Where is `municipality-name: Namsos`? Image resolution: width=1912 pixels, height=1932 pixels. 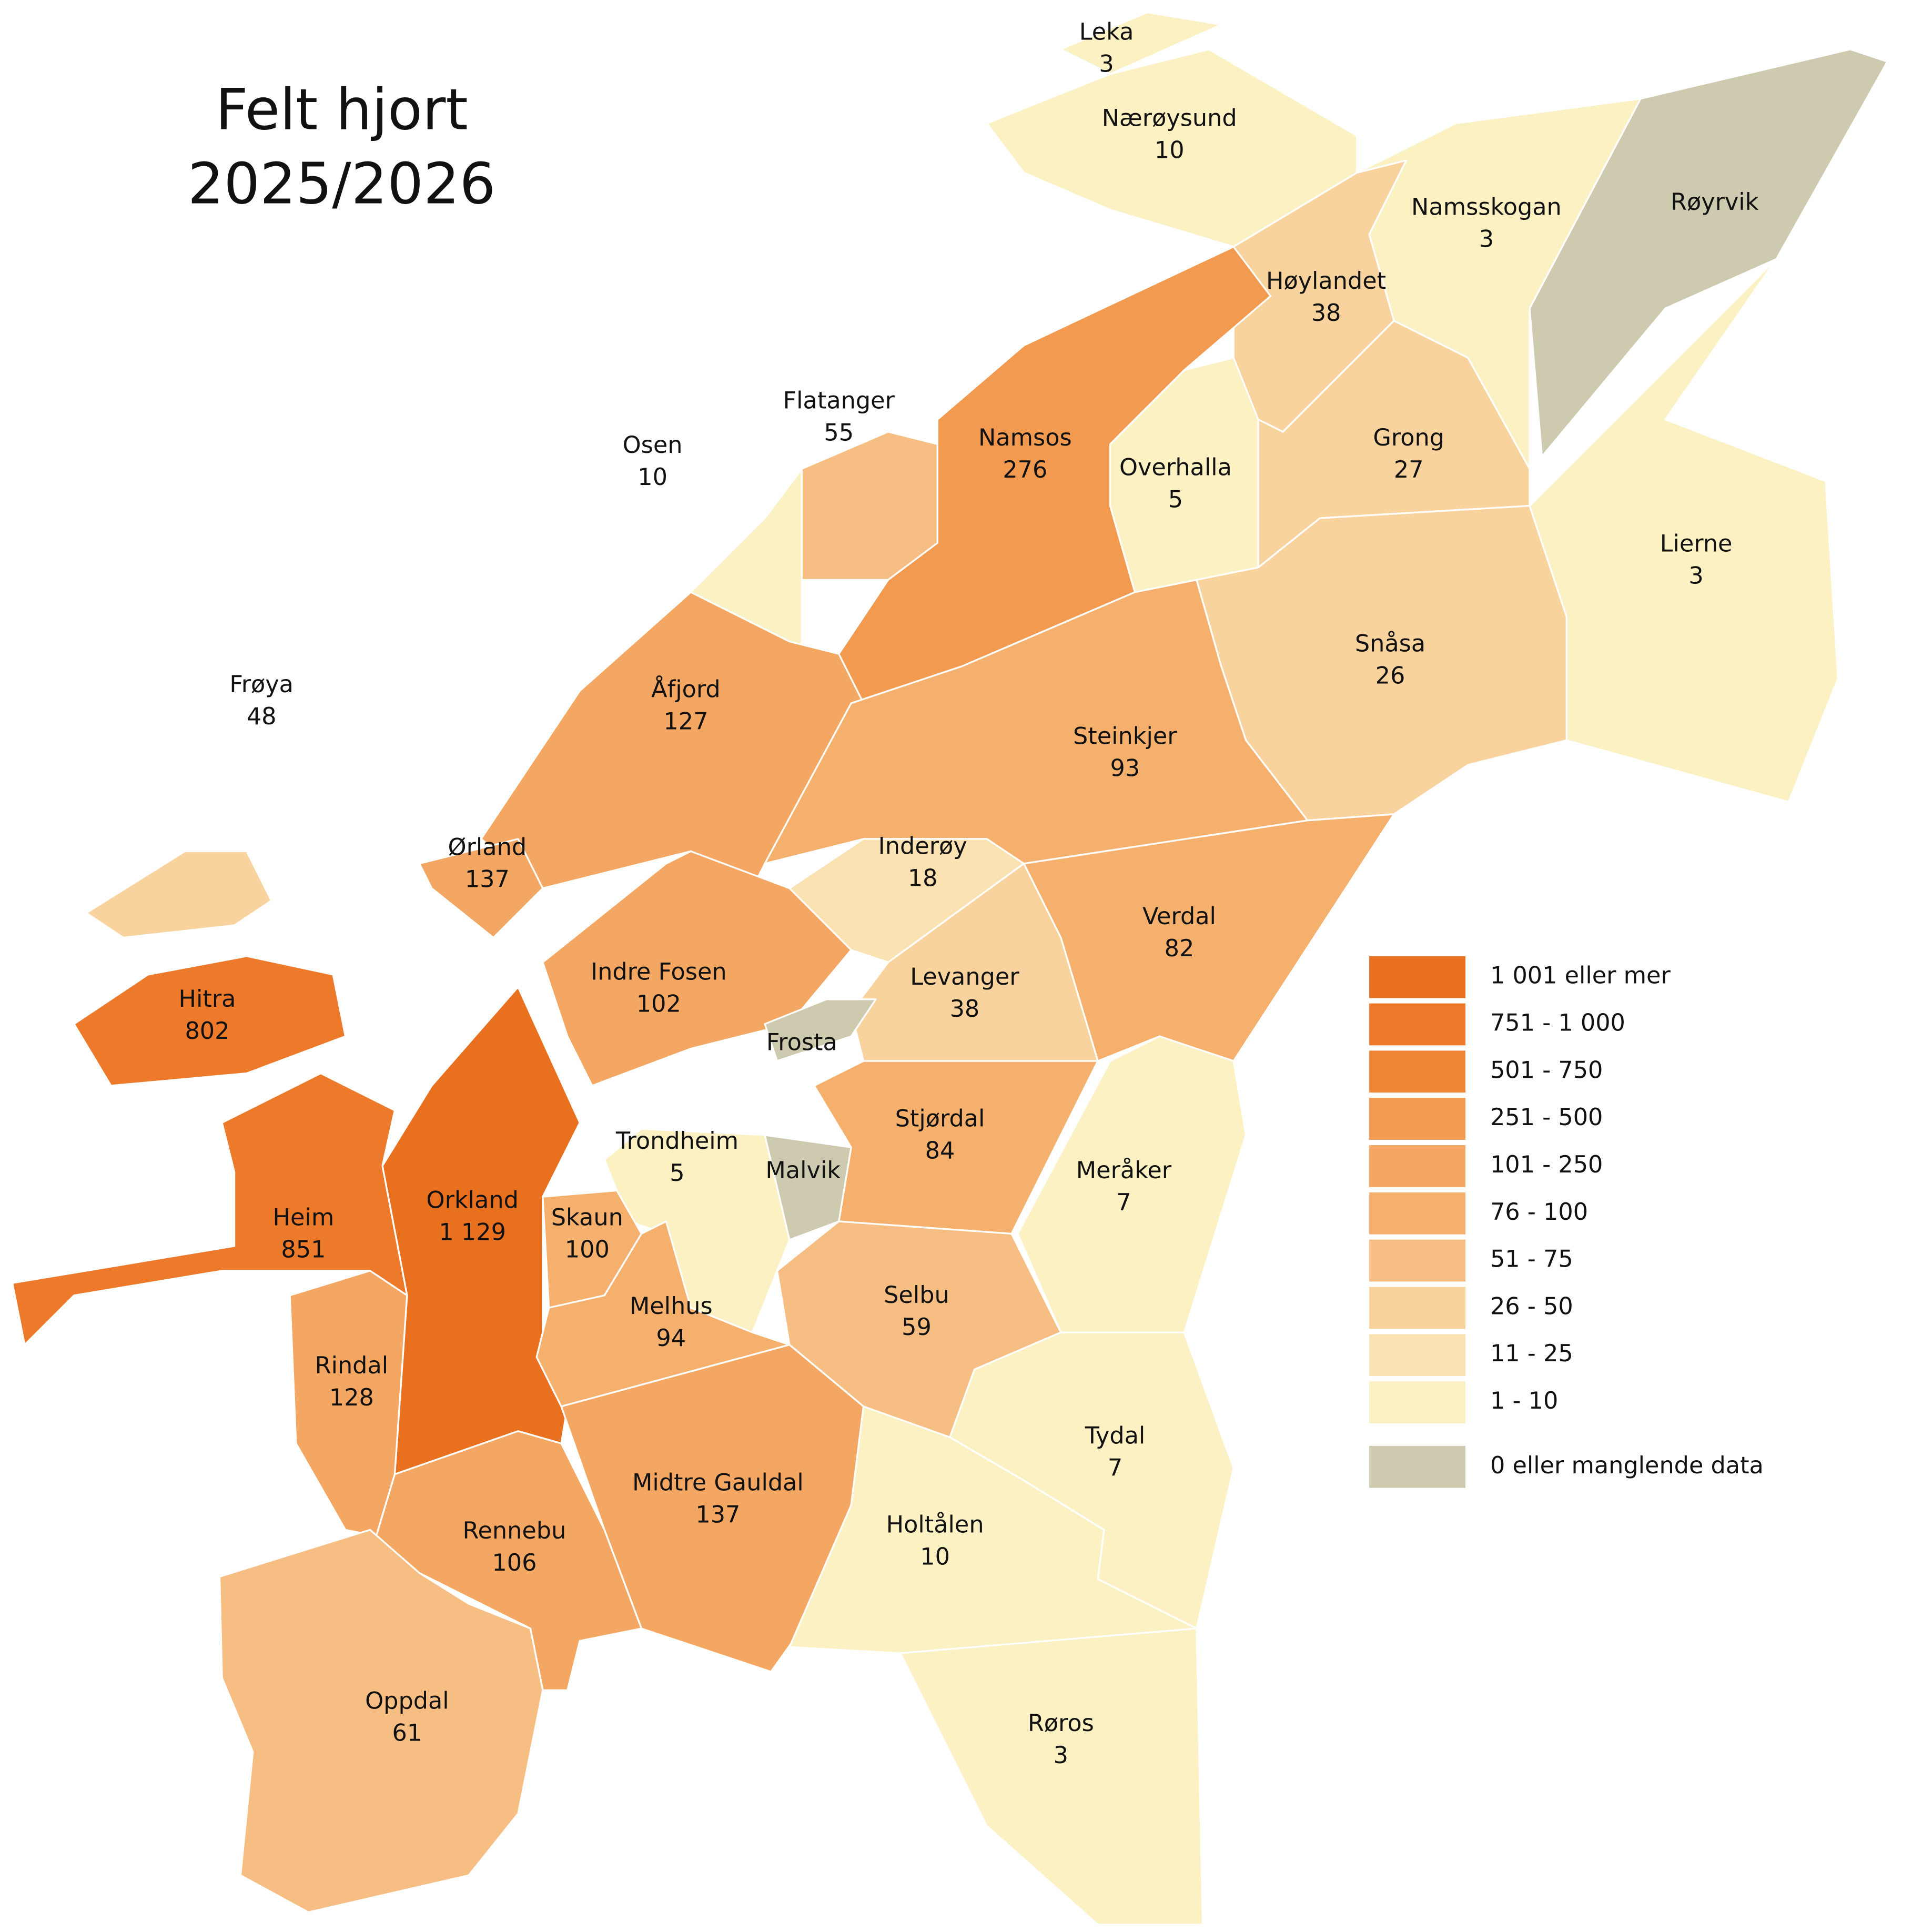
municipality-name: Namsos is located at coordinates (1025, 437).